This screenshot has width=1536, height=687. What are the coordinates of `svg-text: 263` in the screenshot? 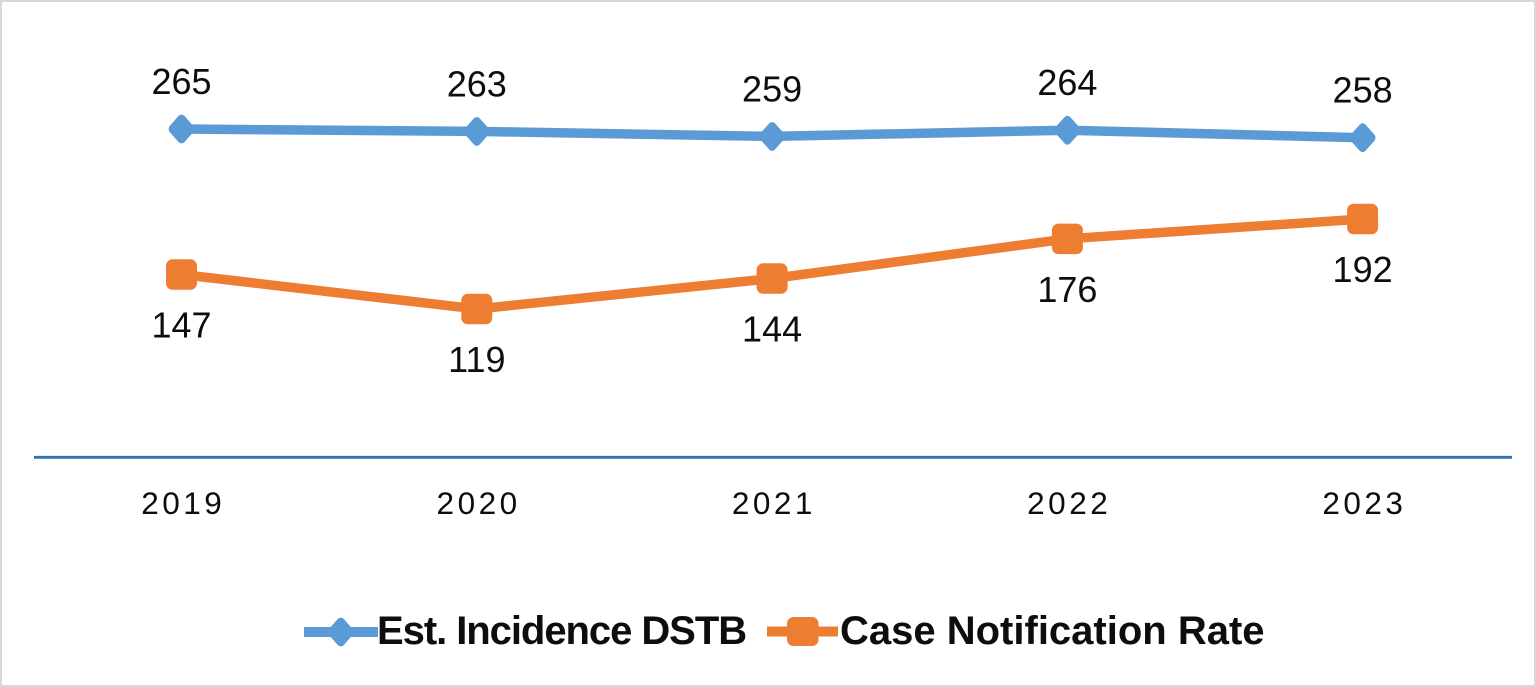 It's located at (477, 83).